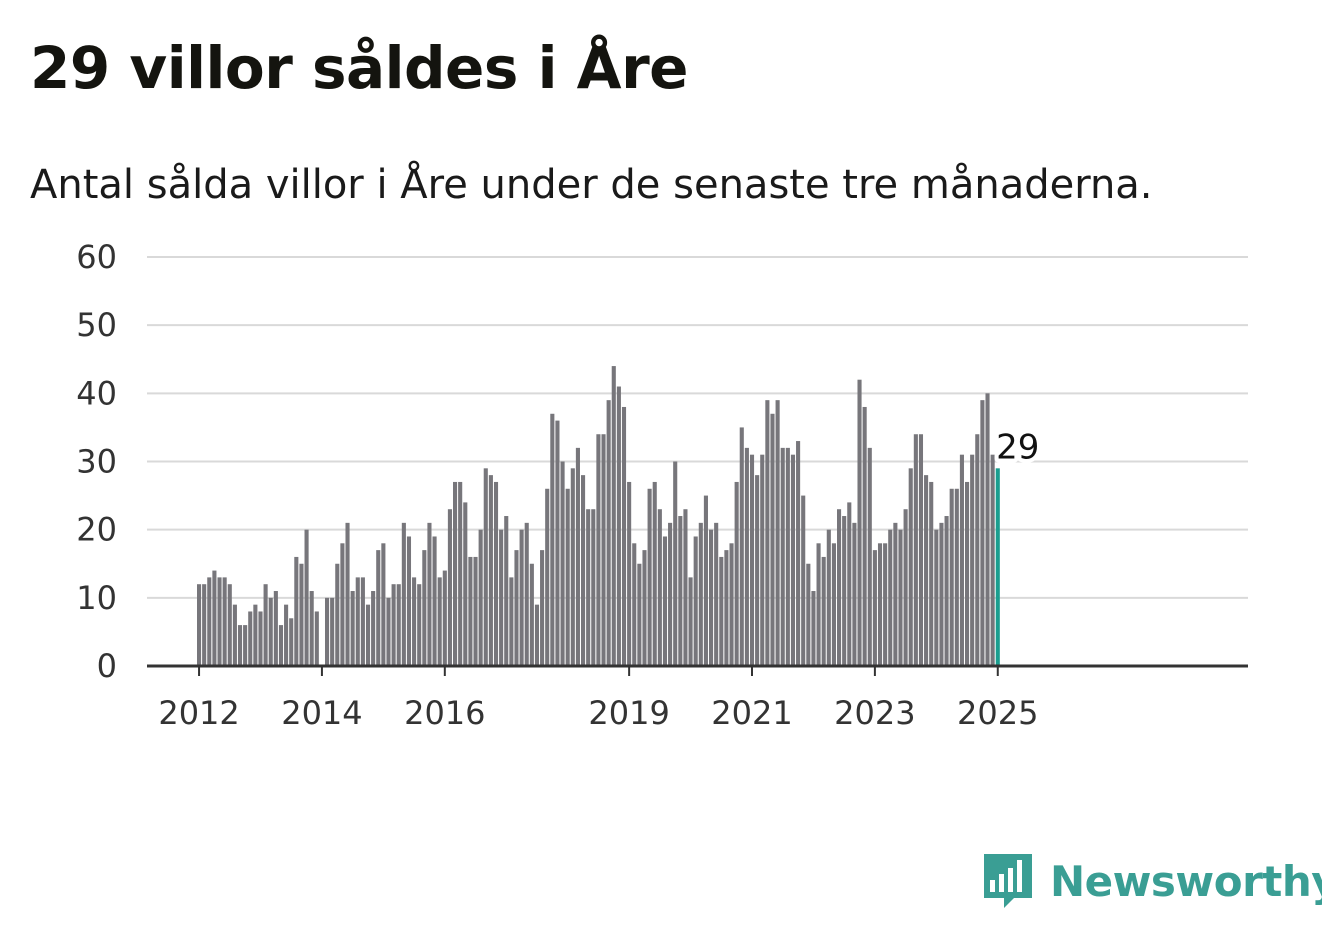  What do you see at coordinates (1186, 881) in the screenshot?
I see `brand-name: Newsworthy` at bounding box center [1186, 881].